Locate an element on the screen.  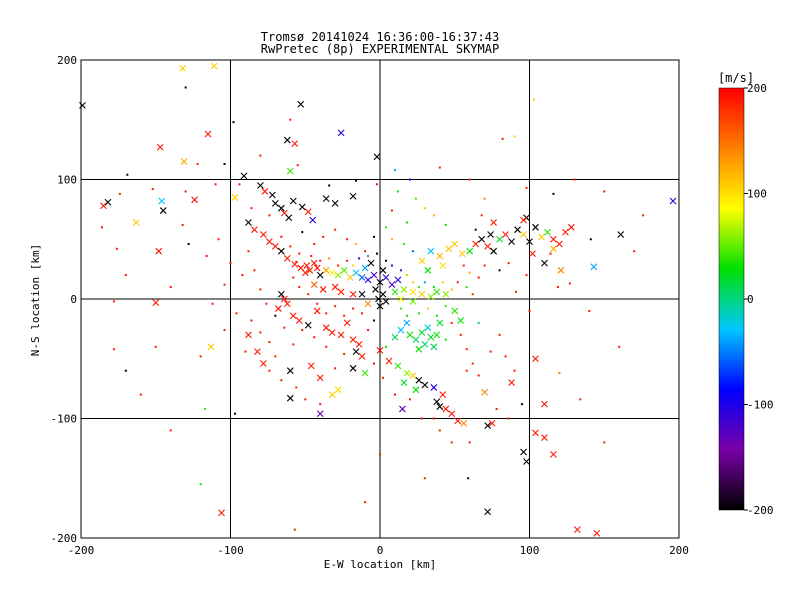
y-tick-label: 100 is located at coordinates (67, 180).